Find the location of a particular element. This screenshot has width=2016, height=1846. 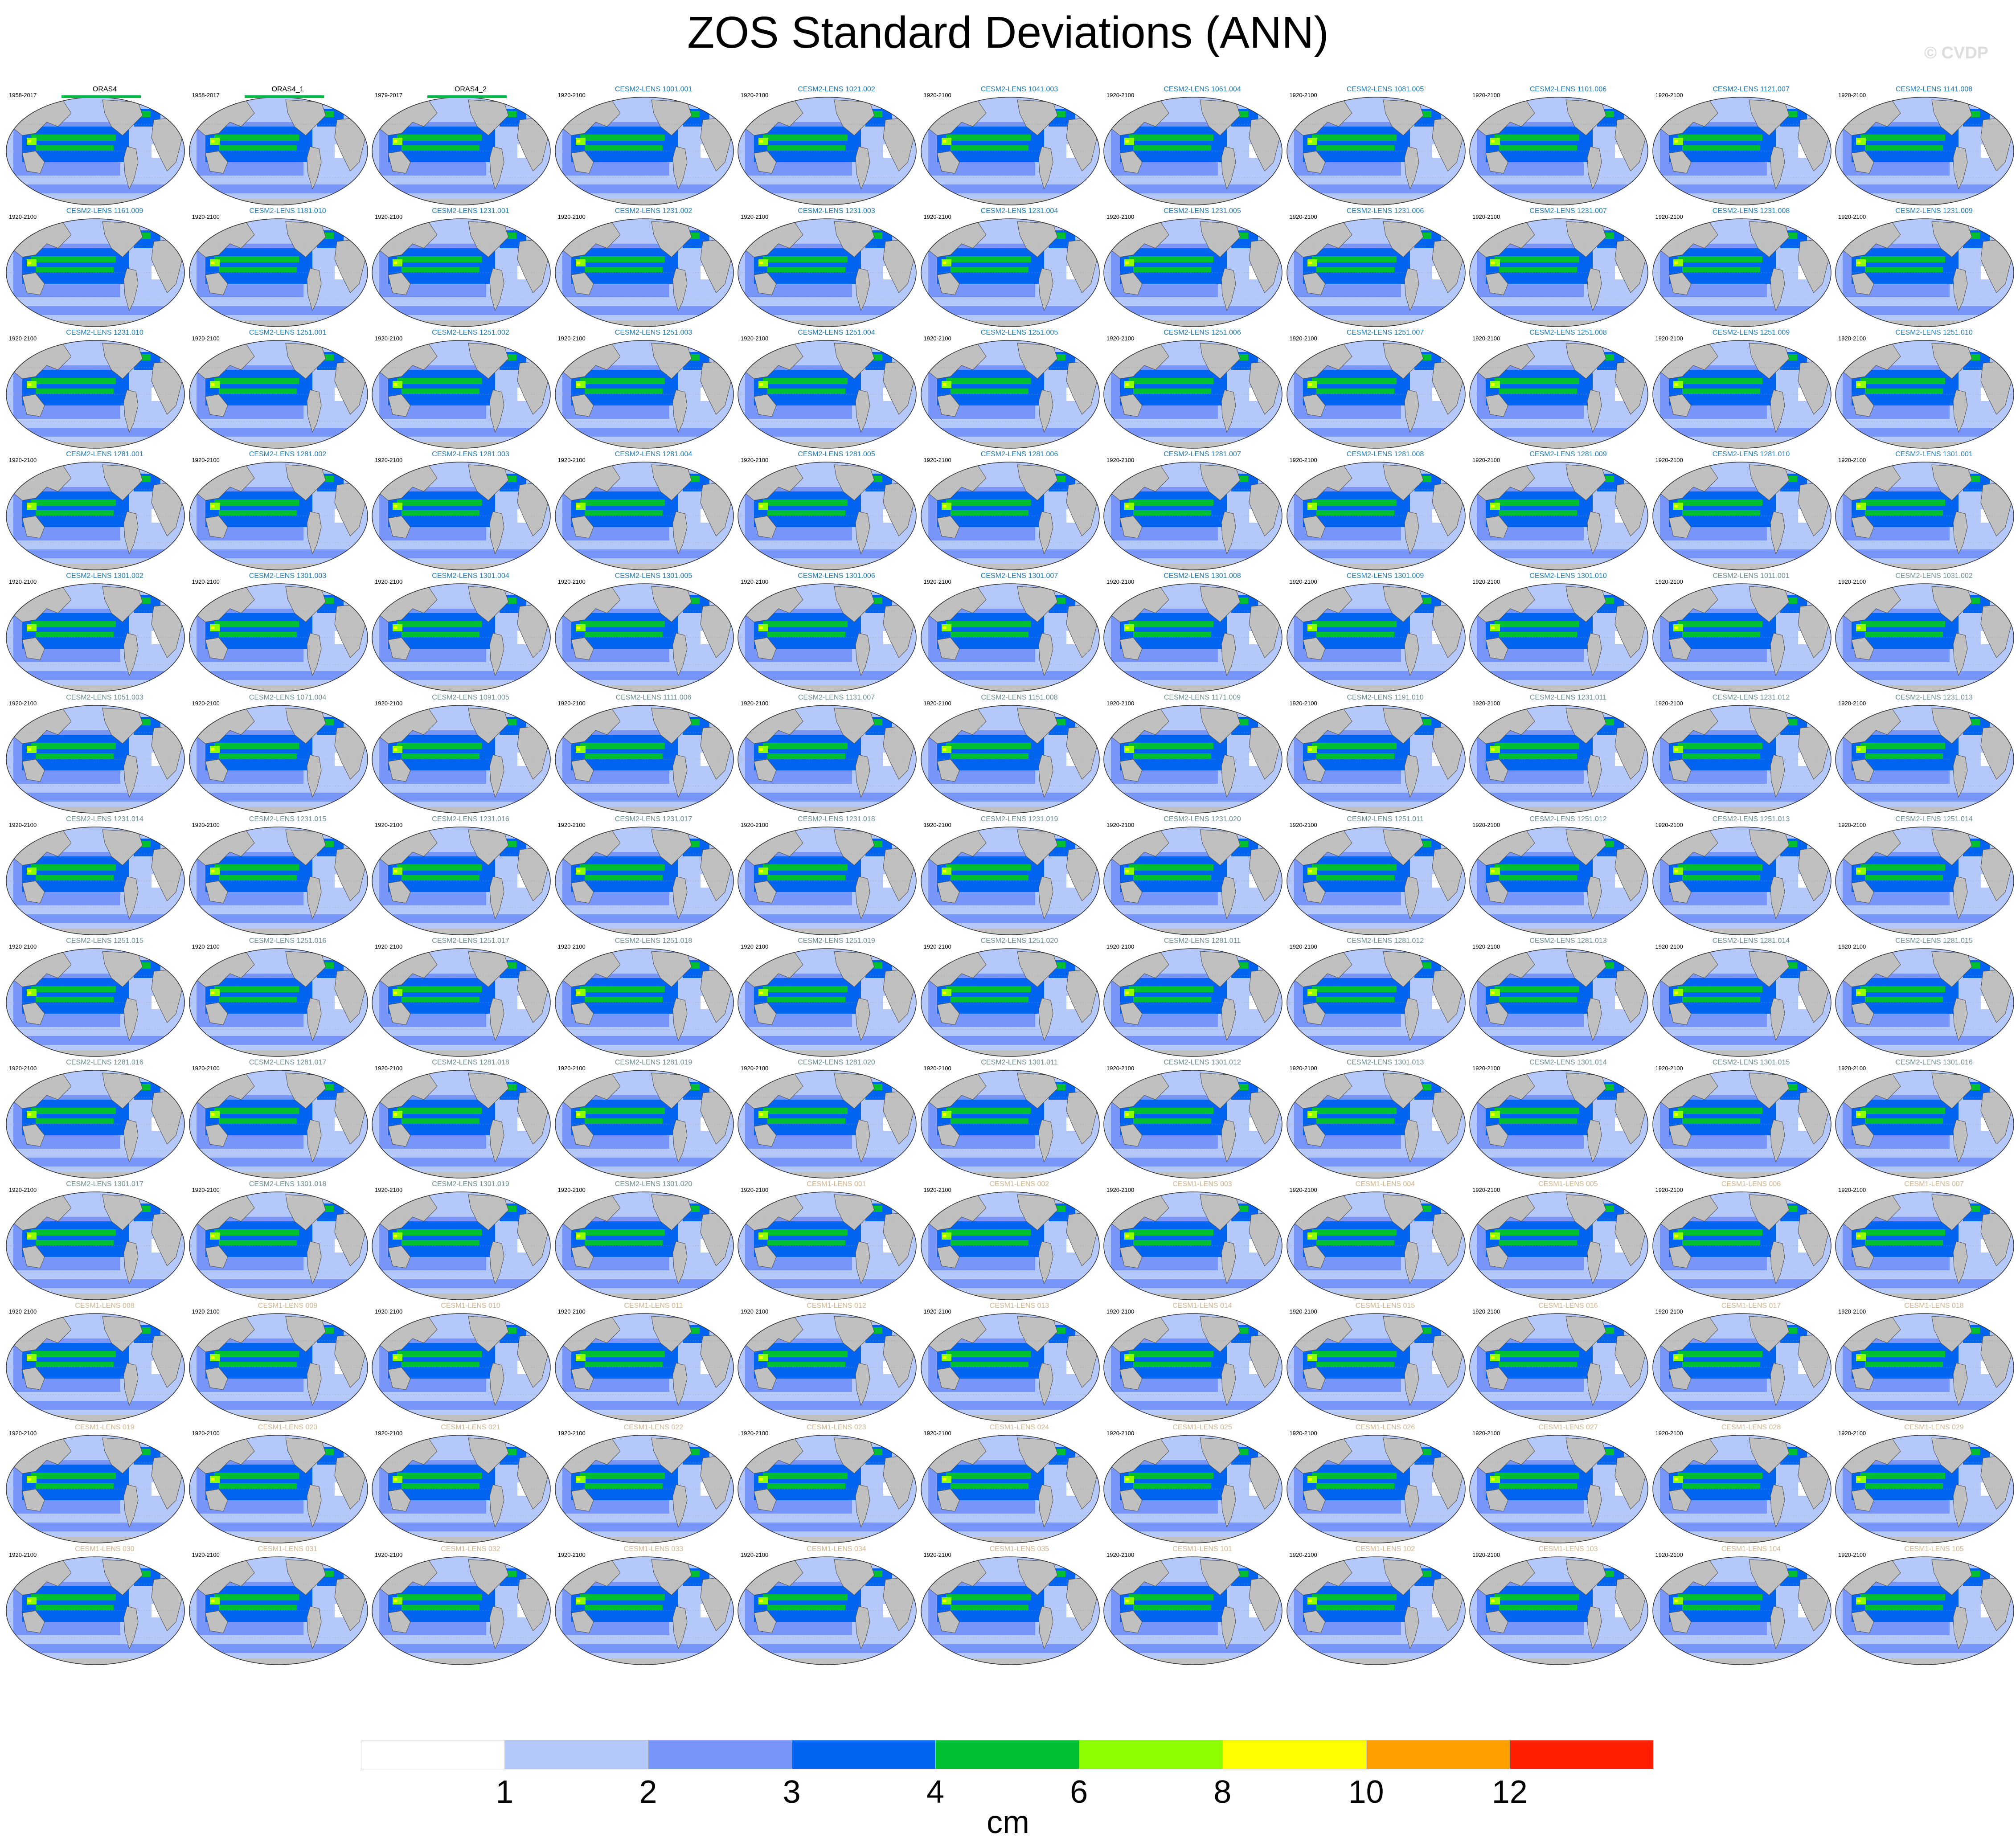

ensemble-panel: CESM2-LENS 1301.003 1920-2100 is located at coordinates (278, 632).